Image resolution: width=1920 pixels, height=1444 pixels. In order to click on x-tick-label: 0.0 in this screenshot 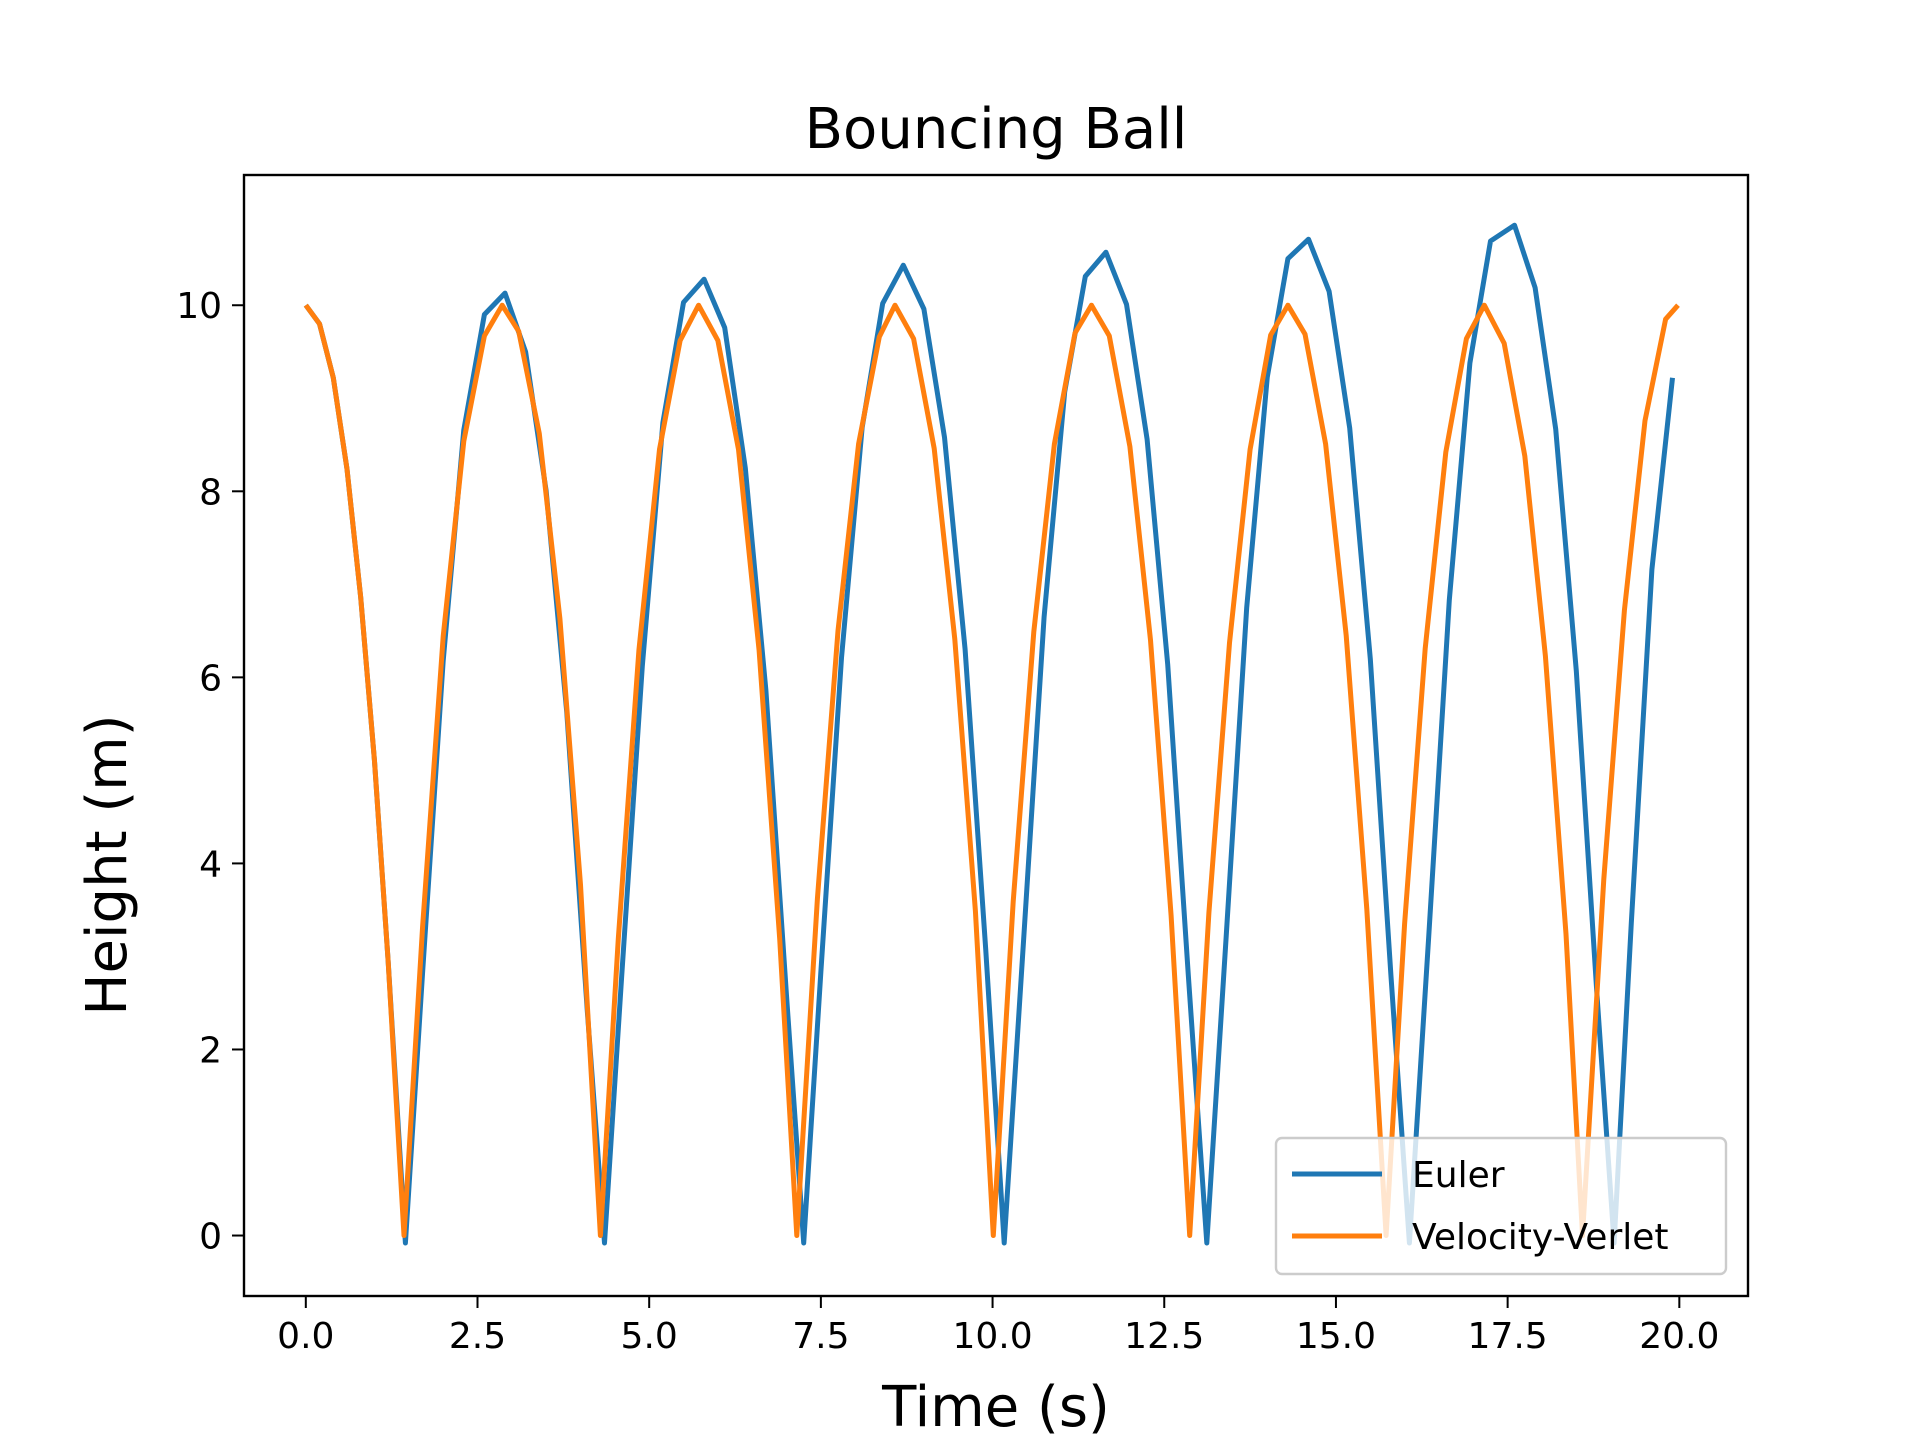, I will do `click(305, 1336)`.